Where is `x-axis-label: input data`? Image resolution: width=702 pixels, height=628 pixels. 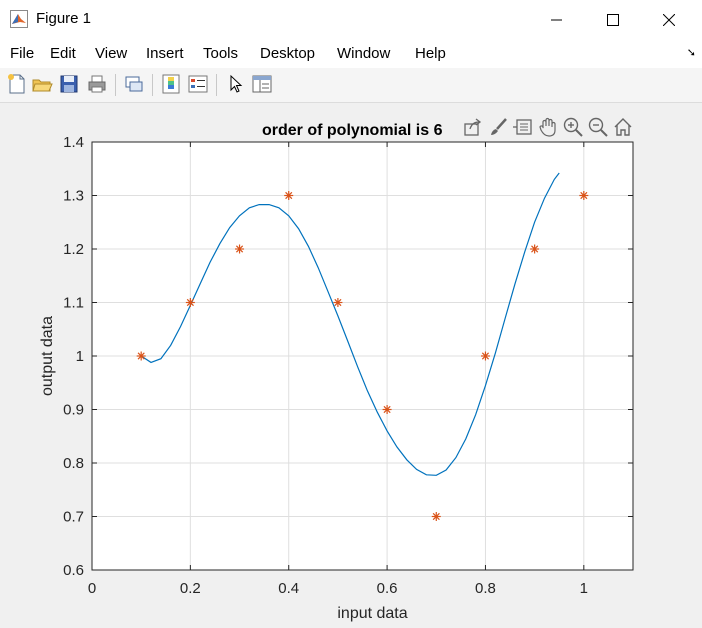
x-axis-label: input data is located at coordinates (372, 613).